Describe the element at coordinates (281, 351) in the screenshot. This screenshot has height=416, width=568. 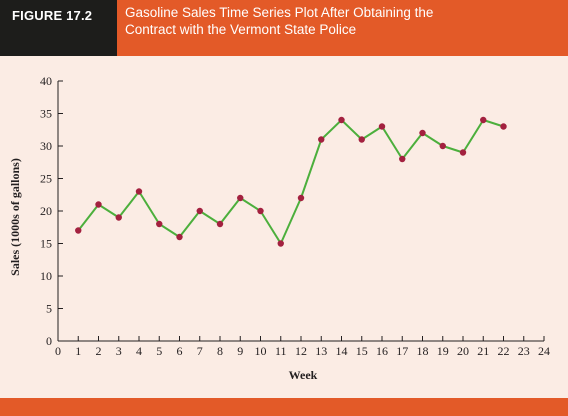
I see `x-tick-label: 11` at that location.